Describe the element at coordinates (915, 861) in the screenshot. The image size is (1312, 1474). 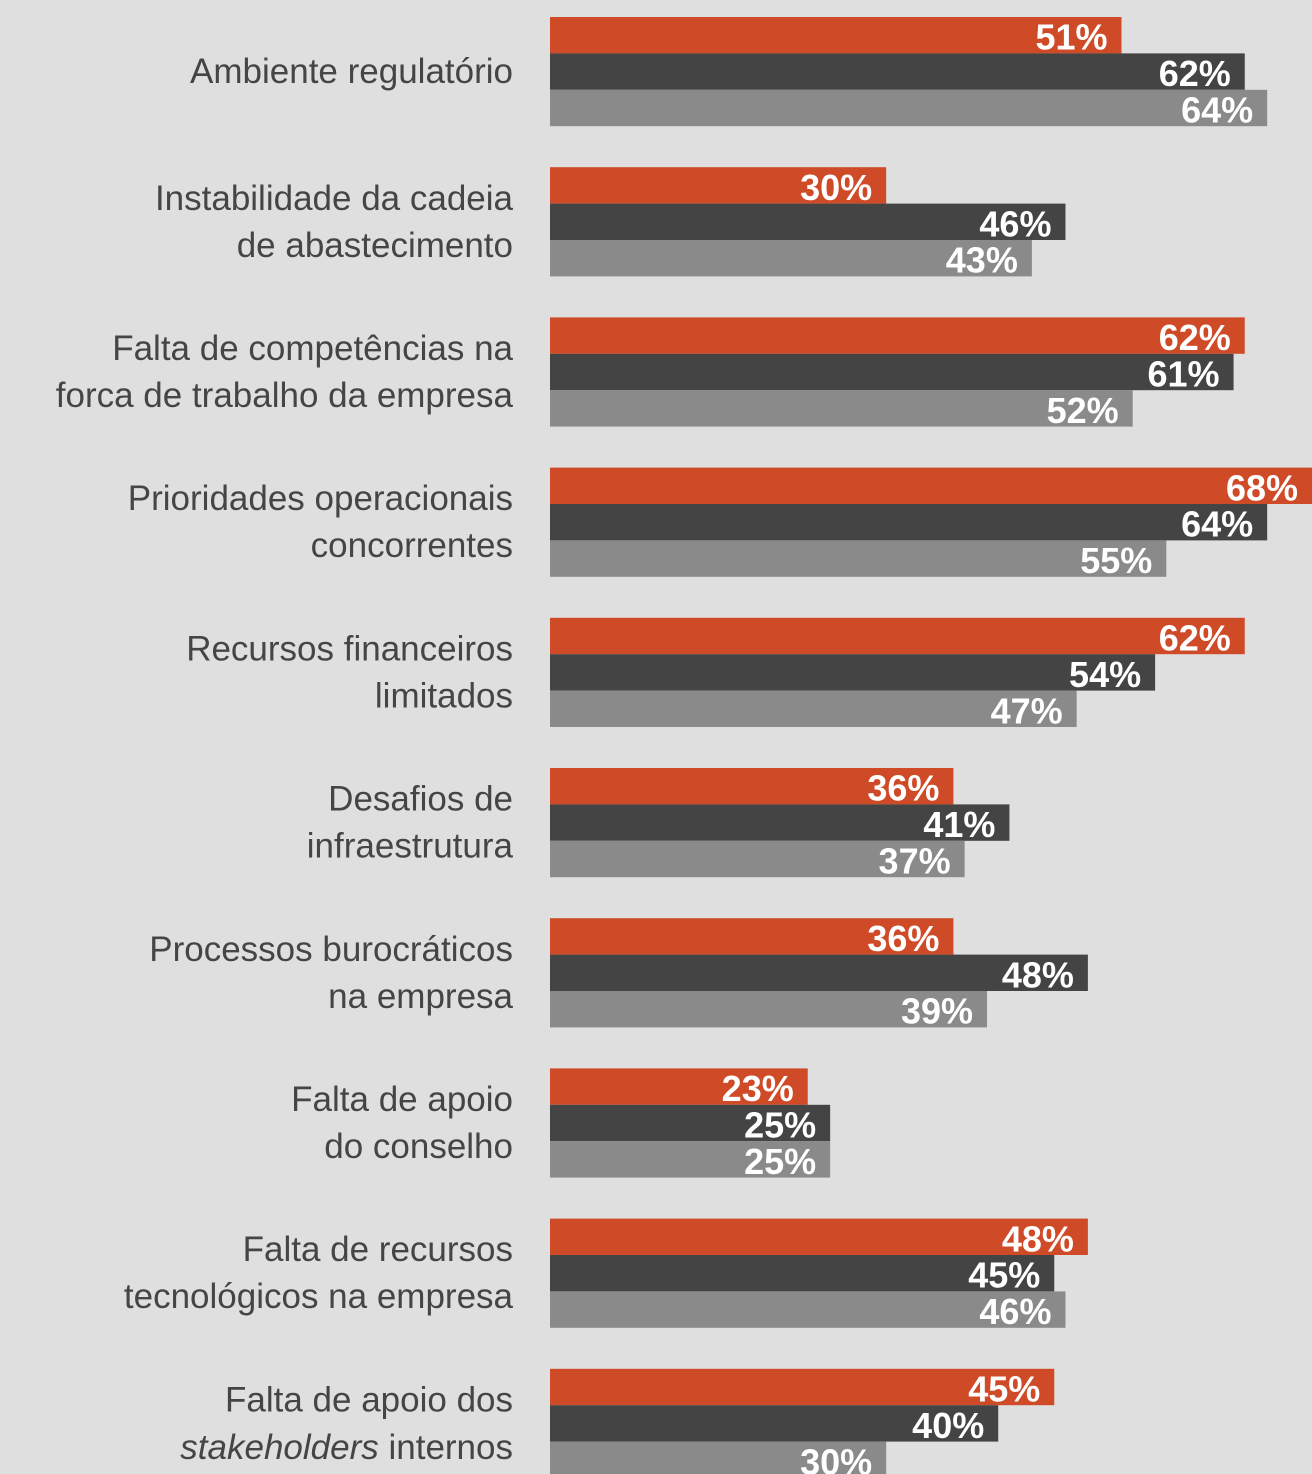
I see `value-label: 37%` at that location.